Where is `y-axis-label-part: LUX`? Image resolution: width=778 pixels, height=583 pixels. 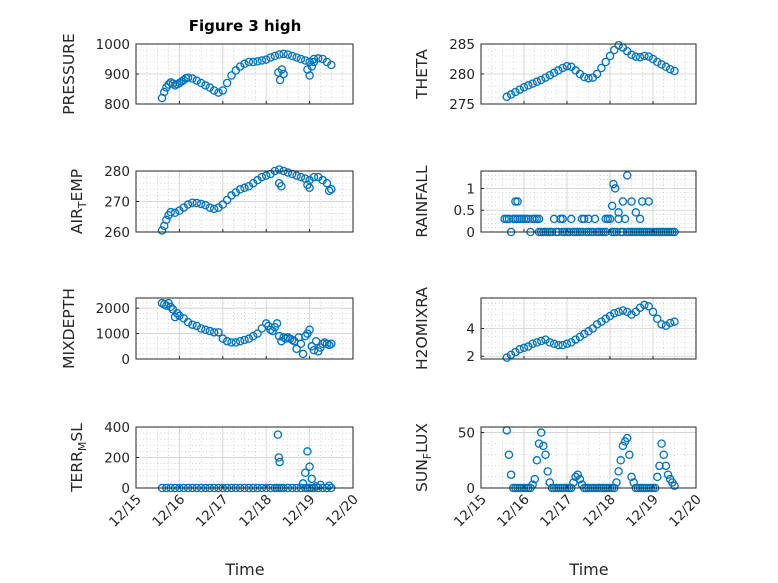 y-axis-label-part: LUX is located at coordinates (422, 438).